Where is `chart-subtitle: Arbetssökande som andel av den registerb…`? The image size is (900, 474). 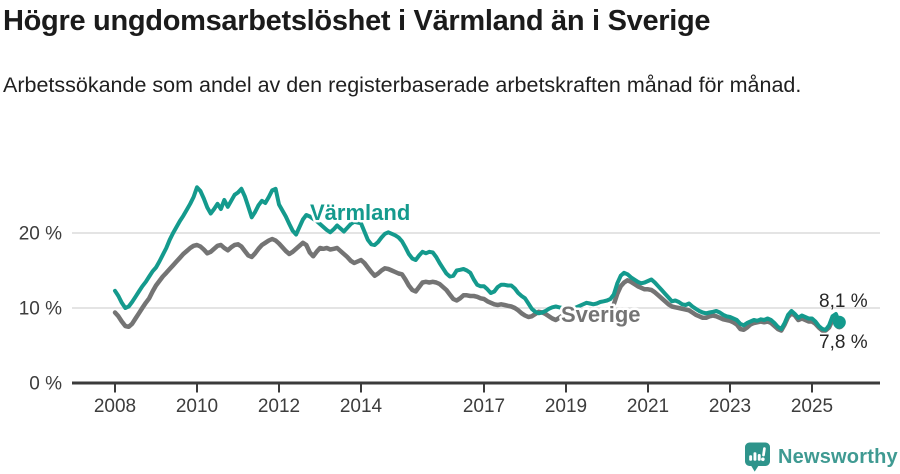 chart-subtitle: Arbetssökande som andel av den registerb… is located at coordinates (402, 85).